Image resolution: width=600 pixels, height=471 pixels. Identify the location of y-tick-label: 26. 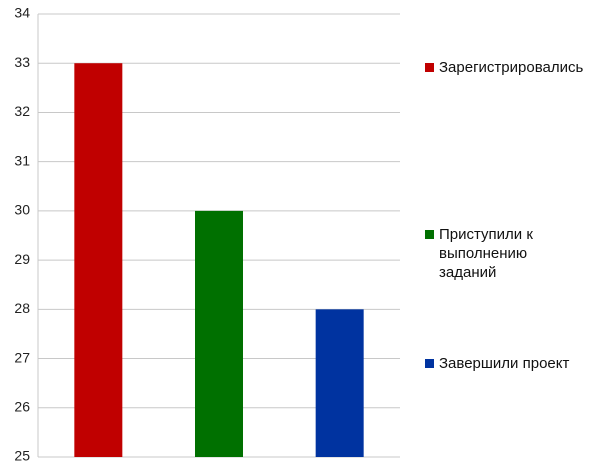
(22, 406).